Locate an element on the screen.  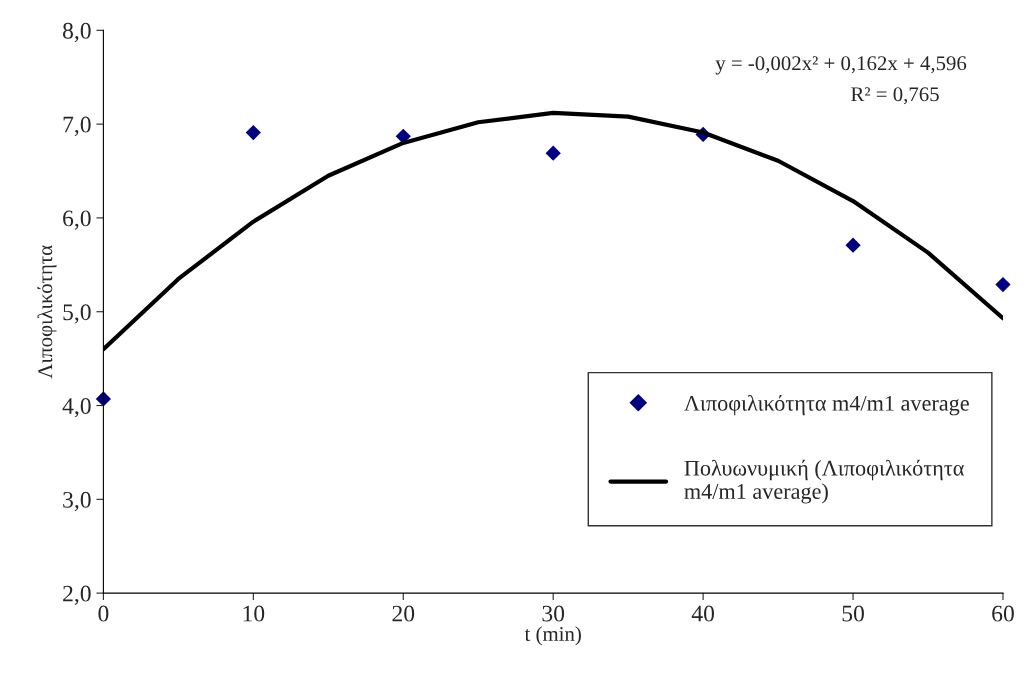
annotation: R² = 0,765 is located at coordinates (895, 96).